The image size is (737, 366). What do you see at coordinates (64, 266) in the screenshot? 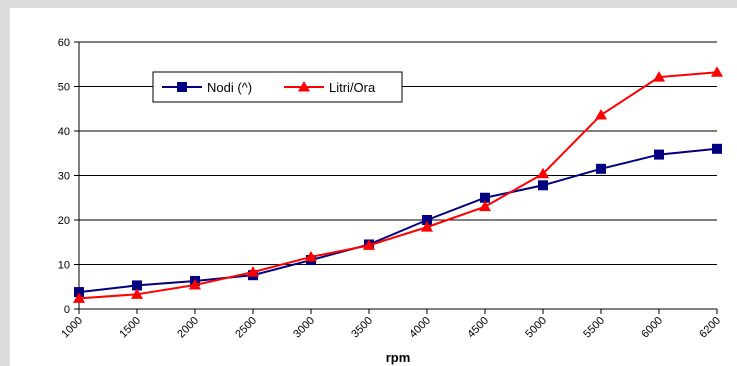
I see `y-tick-label: 10` at bounding box center [64, 266].